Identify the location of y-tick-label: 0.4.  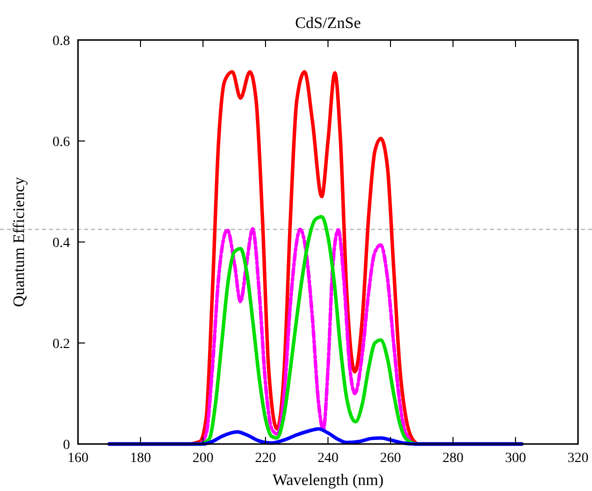
(61, 243).